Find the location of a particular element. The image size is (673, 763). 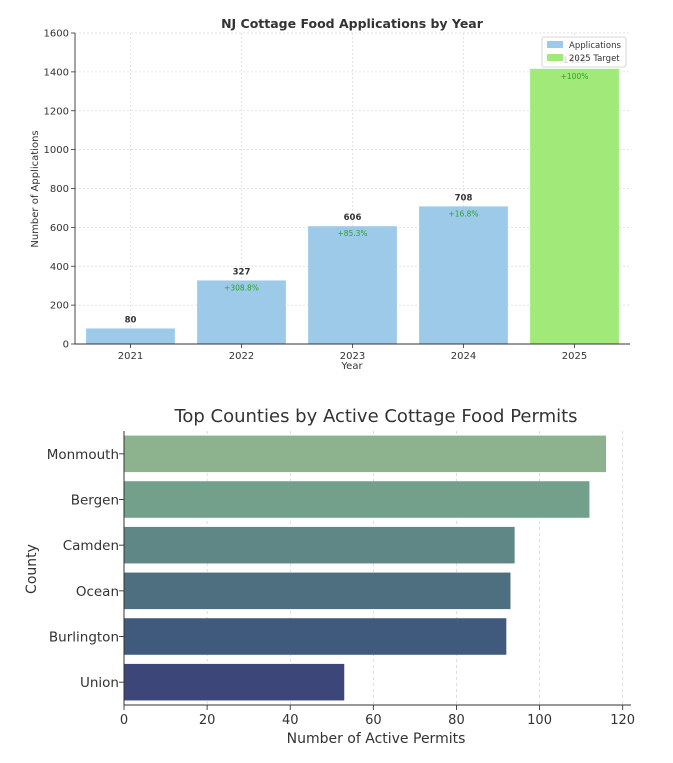

chart2-ytick-label: Monmouth is located at coordinates (83, 455).